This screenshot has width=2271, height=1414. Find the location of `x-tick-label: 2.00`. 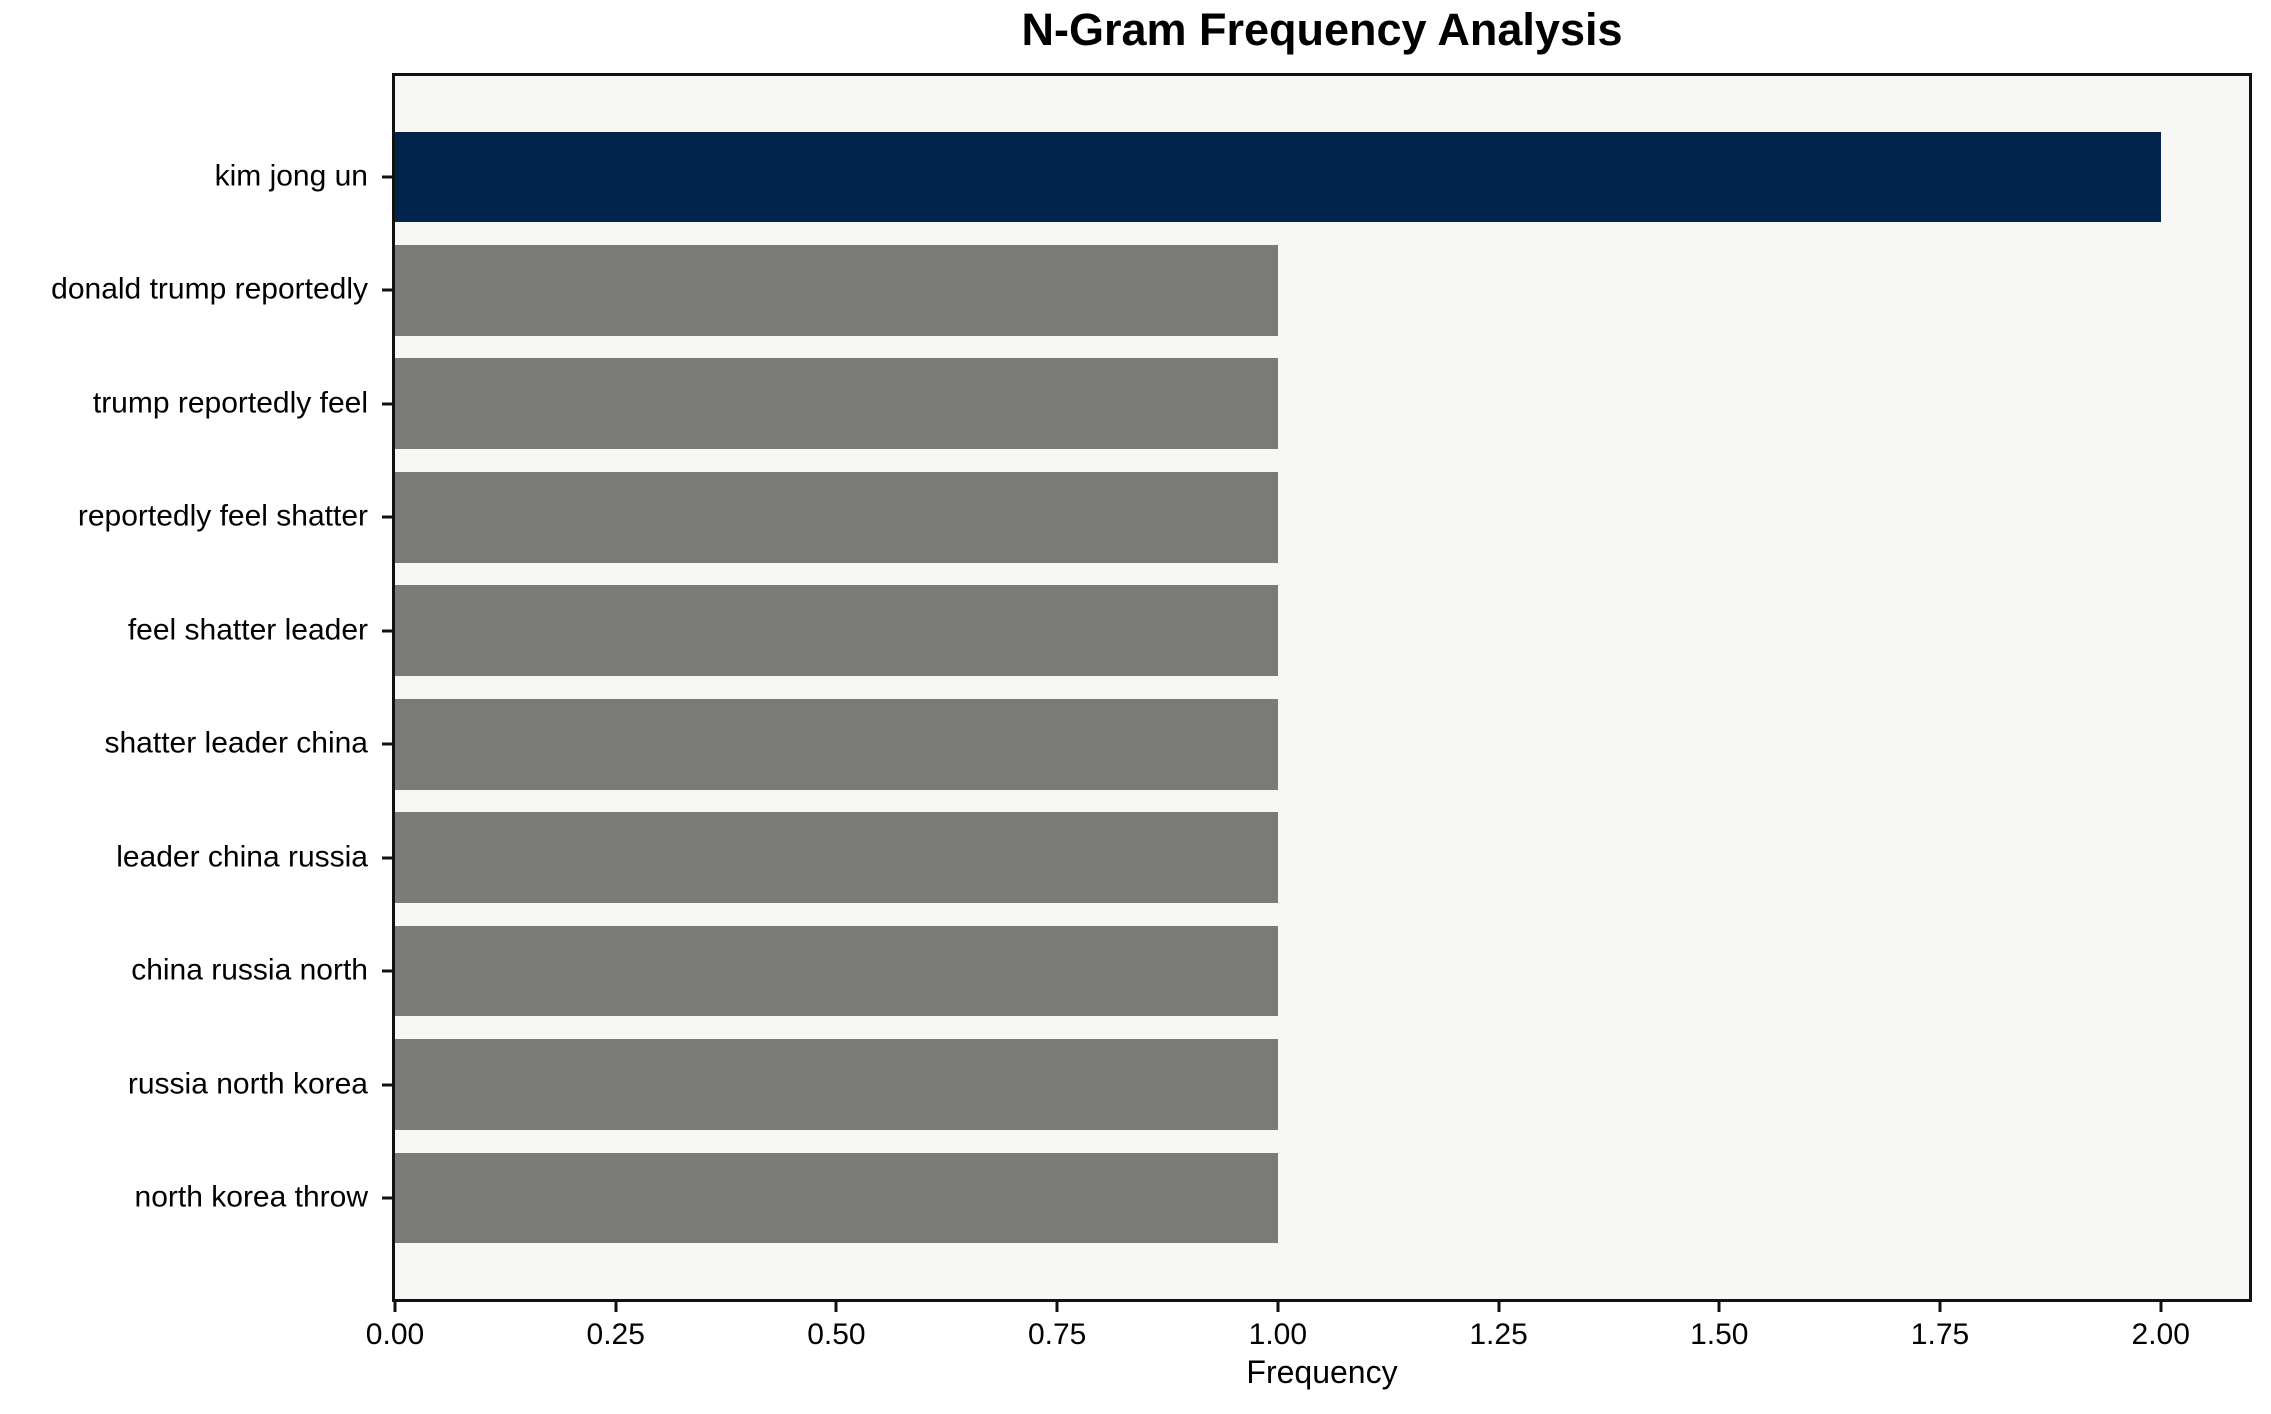

x-tick-label: 2.00 is located at coordinates (2160, 1334).